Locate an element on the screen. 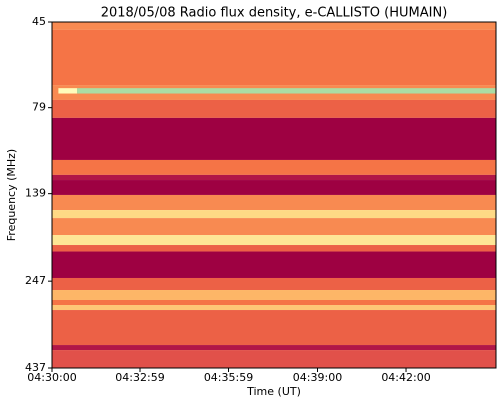 This screenshot has width=504, height=404. y-tick-label: 45 is located at coordinates (39, 21).